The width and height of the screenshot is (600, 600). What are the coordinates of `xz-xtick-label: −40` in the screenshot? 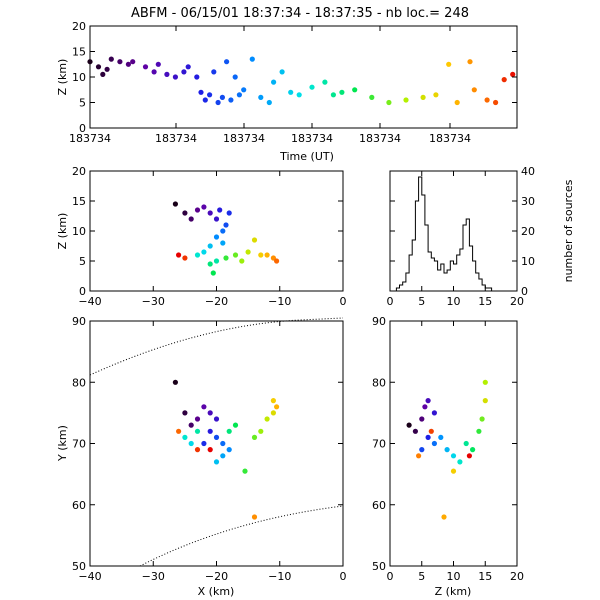 It's located at (89, 301).